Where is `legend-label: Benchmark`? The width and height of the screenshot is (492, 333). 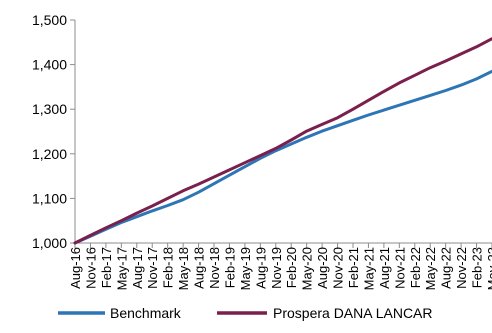
legend-label: Benchmark is located at coordinates (146, 313).